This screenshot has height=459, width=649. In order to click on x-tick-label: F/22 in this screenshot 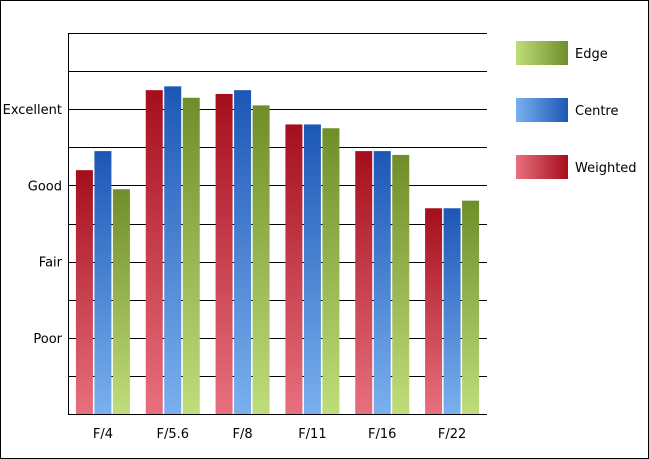, I will do `click(452, 434)`.